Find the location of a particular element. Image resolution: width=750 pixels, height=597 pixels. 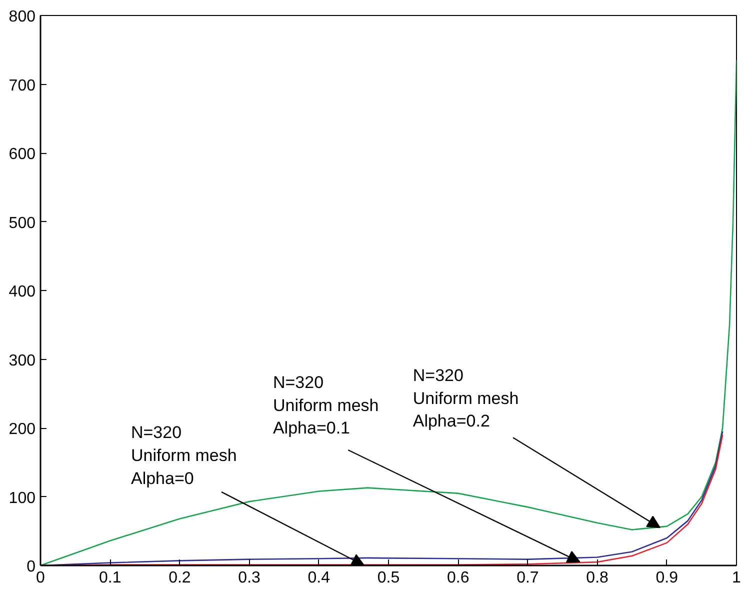

x-tick-label: 0.1 is located at coordinates (110, 578).